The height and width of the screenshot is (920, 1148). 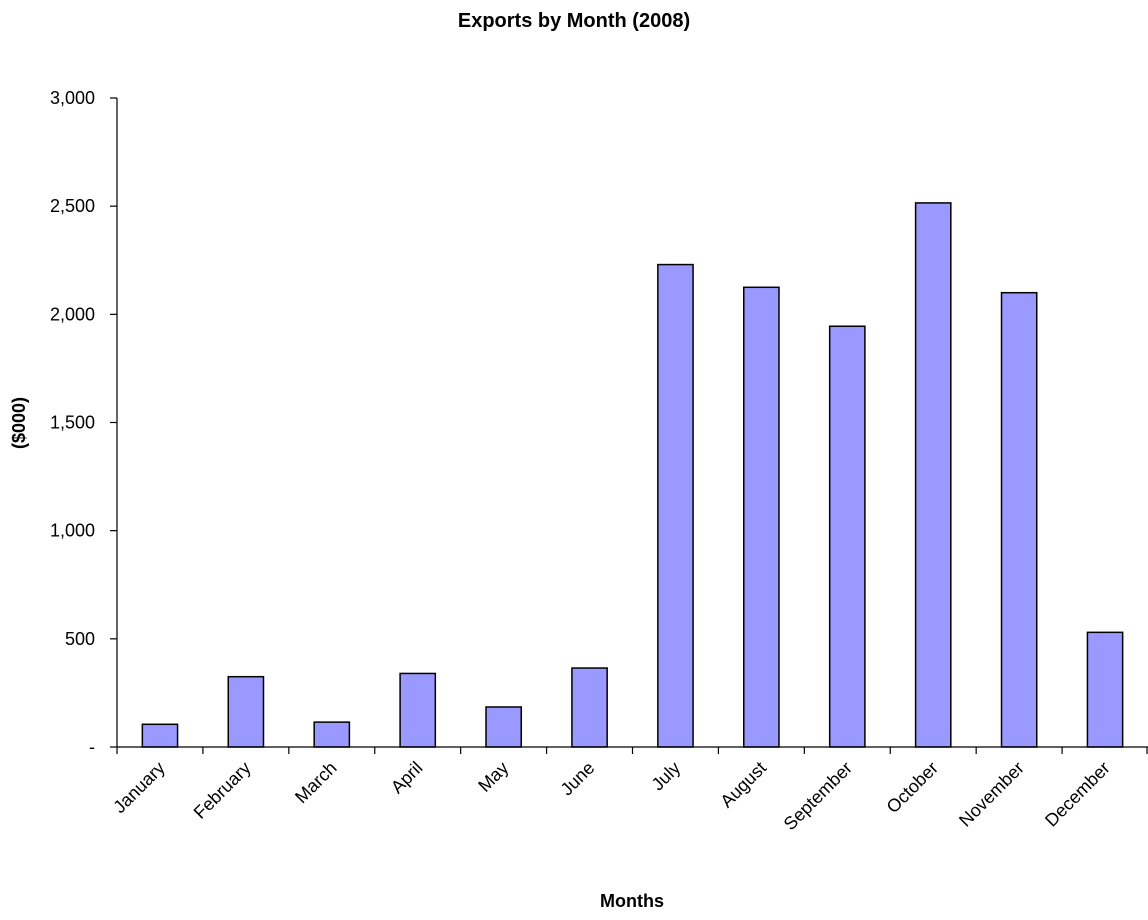 I want to click on x-tick-label: December, so click(x=1077, y=794).